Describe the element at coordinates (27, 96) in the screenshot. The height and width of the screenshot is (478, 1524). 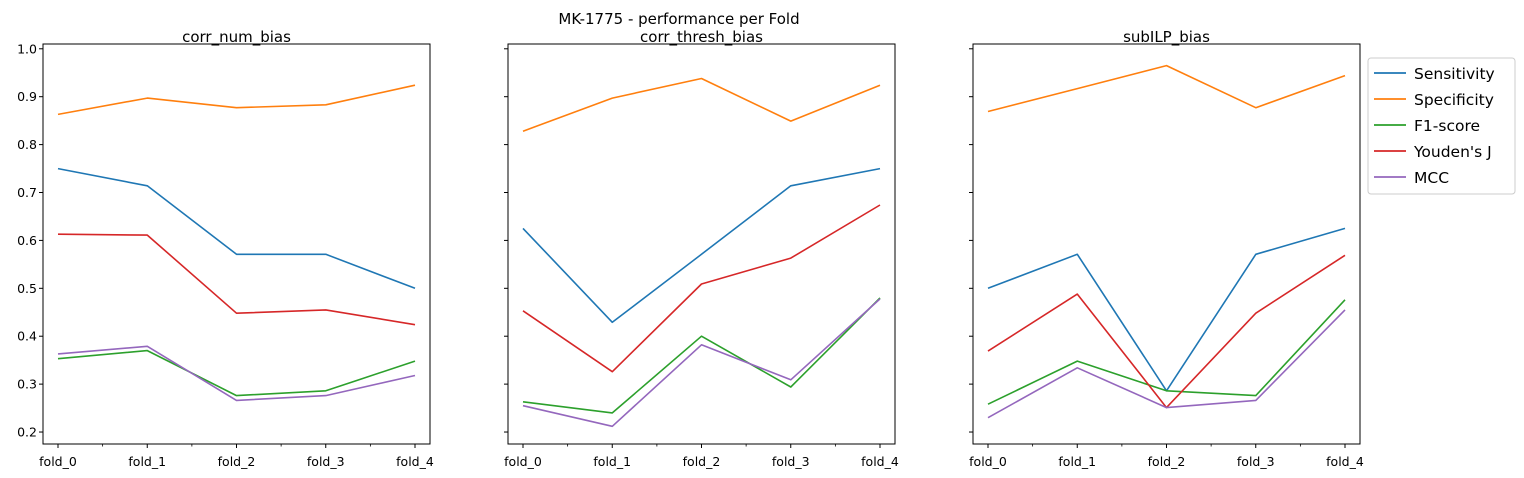
I see `y-tick-label: 0.9` at that location.